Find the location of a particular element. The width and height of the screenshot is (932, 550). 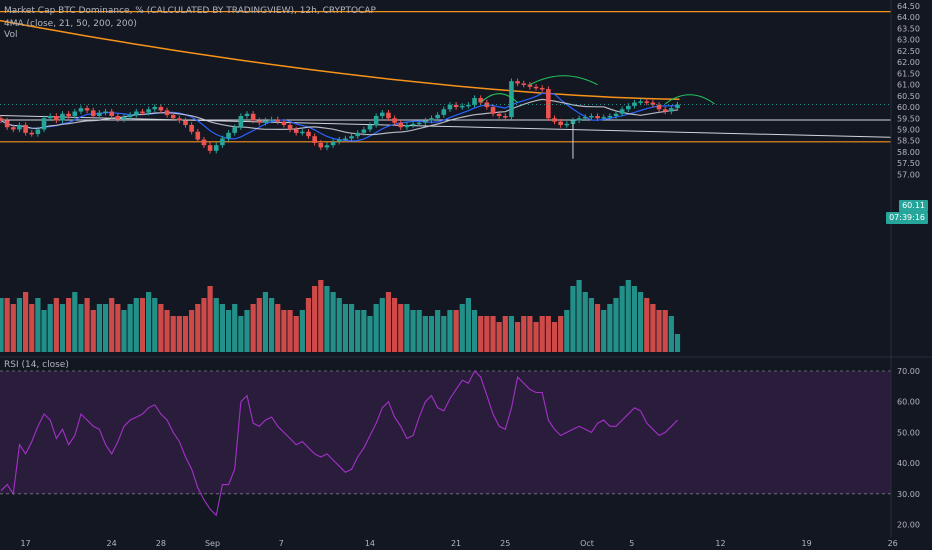

price-axis-tick-label: 62.50 is located at coordinates (908, 51).